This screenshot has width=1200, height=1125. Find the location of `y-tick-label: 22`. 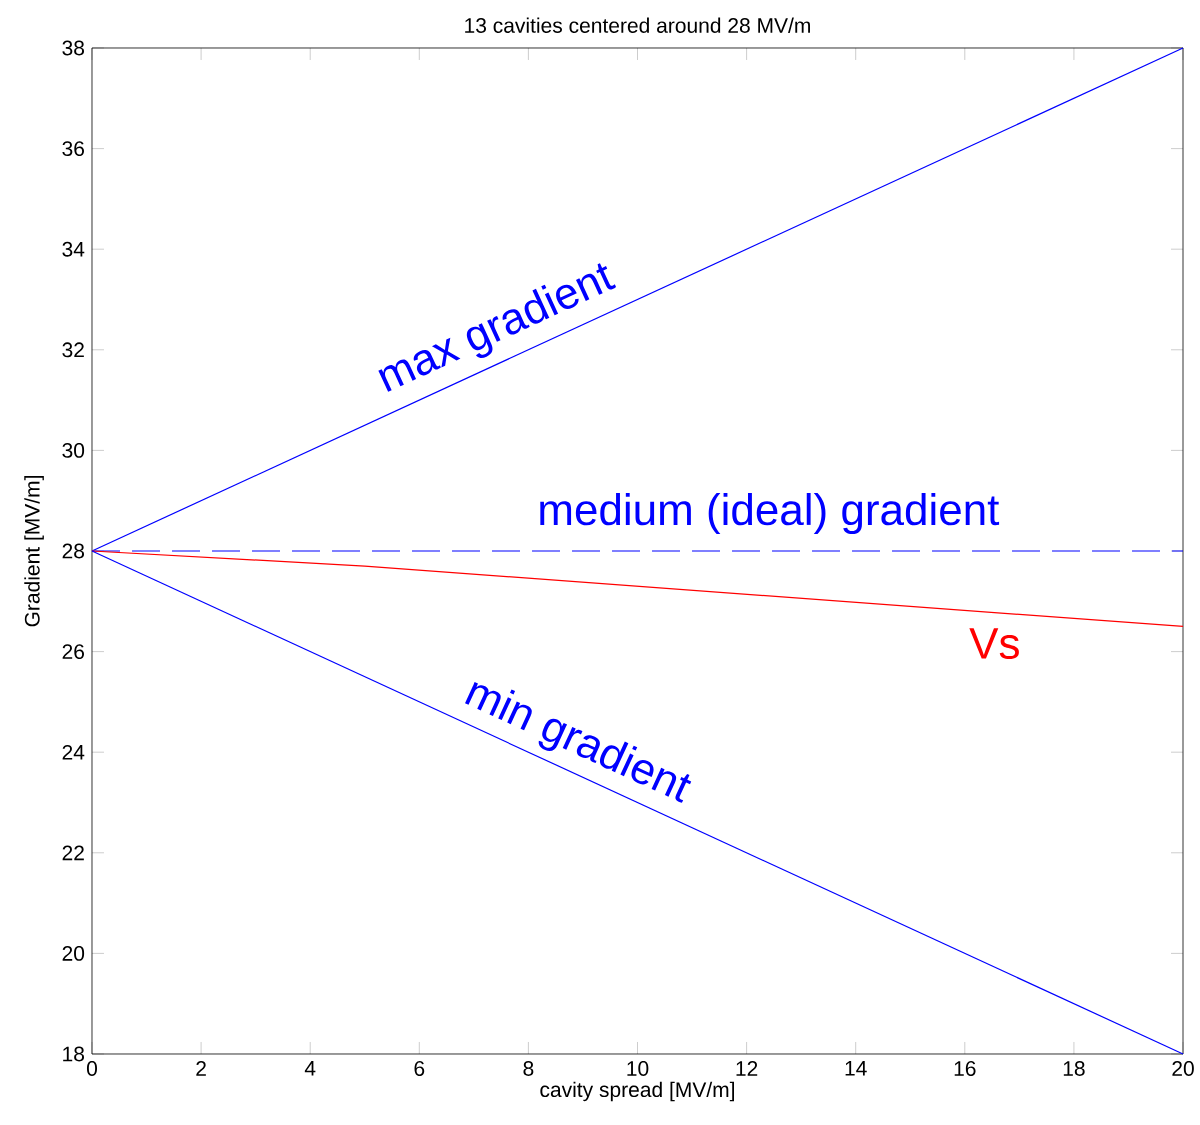

y-tick-label: 22 is located at coordinates (73, 853).